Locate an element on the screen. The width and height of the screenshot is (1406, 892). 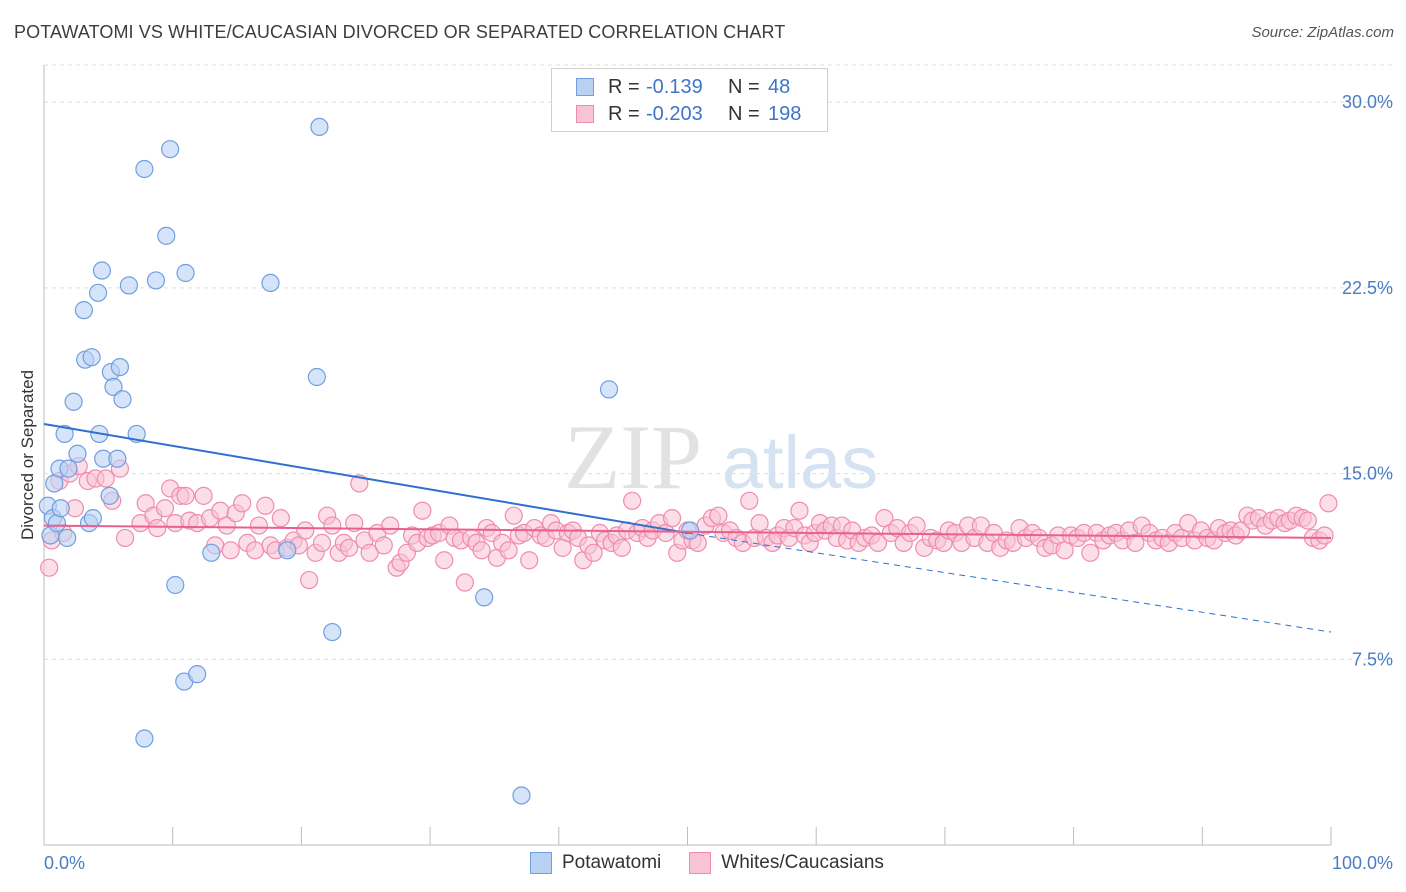
x-tick-label: 0.0% is located at coordinates (64, 863).